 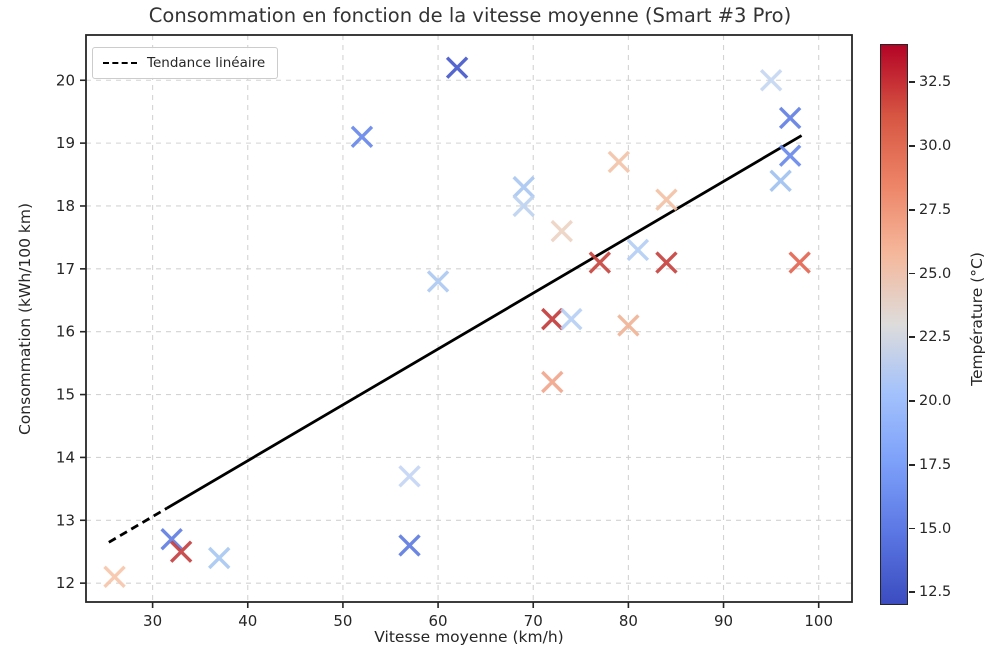 What do you see at coordinates (25, 319) in the screenshot?
I see `y-axis-label: Consommation (kWh/100 km)` at bounding box center [25, 319].